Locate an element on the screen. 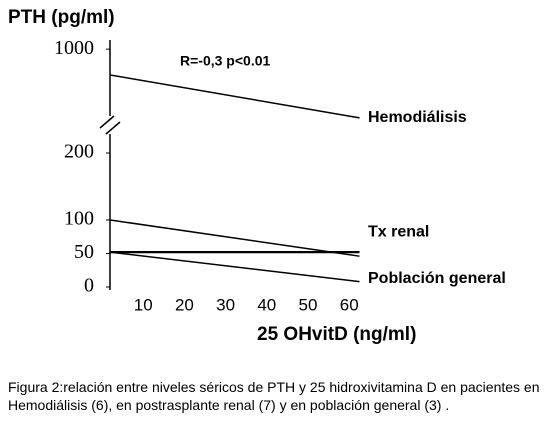 The width and height of the screenshot is (560, 438). x-tick-label: 10 is located at coordinates (143, 304).